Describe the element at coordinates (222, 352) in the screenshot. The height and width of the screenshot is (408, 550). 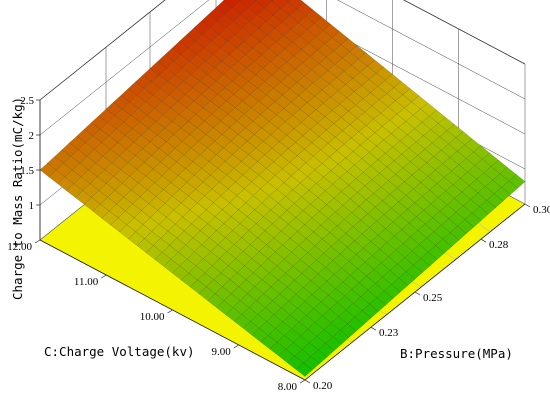
I see `y-tick-label: 9.00` at that location.